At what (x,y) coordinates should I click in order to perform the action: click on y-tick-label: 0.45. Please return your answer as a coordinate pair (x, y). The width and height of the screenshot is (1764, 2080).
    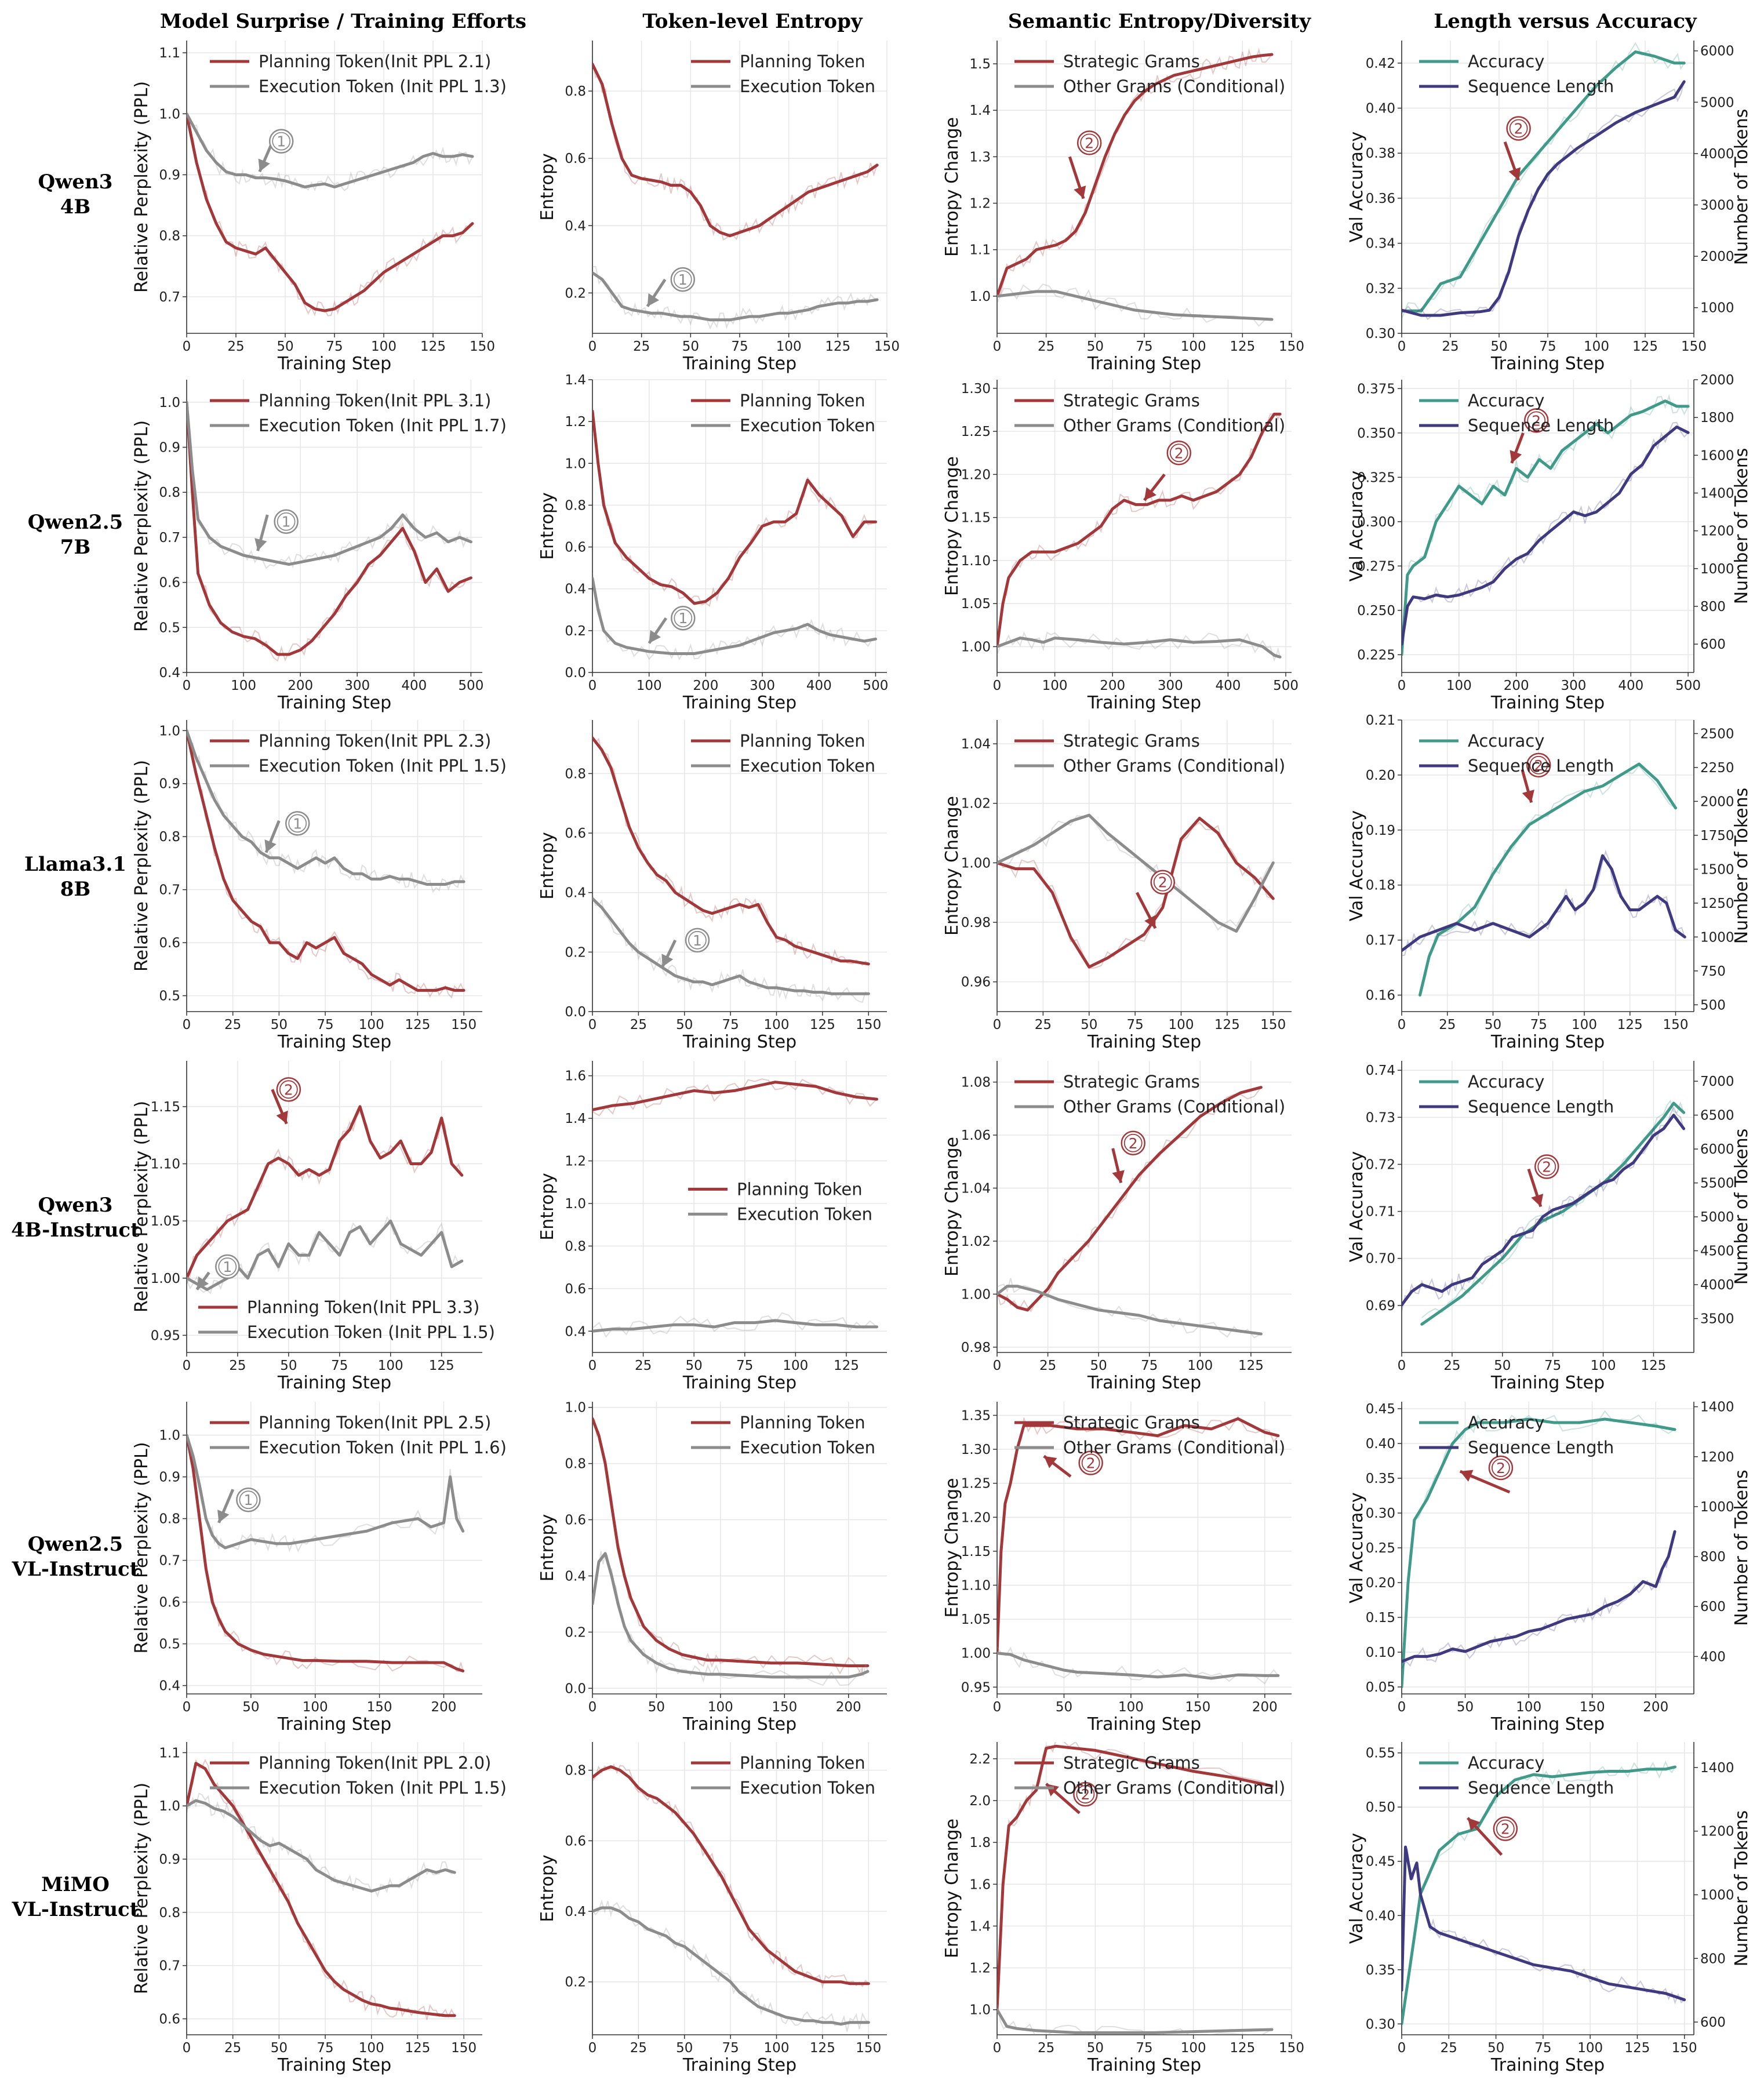
    Looking at the image, I should click on (1380, 1862).